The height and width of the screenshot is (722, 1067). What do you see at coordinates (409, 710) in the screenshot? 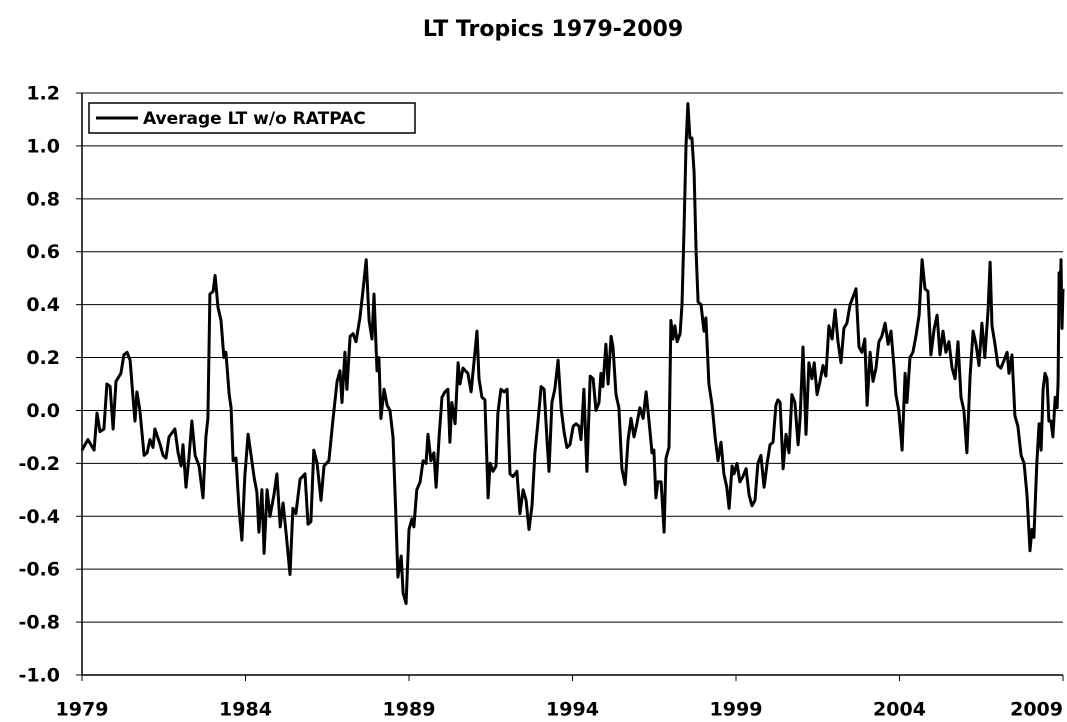
I see `x-tick-label: 1989` at bounding box center [409, 710].